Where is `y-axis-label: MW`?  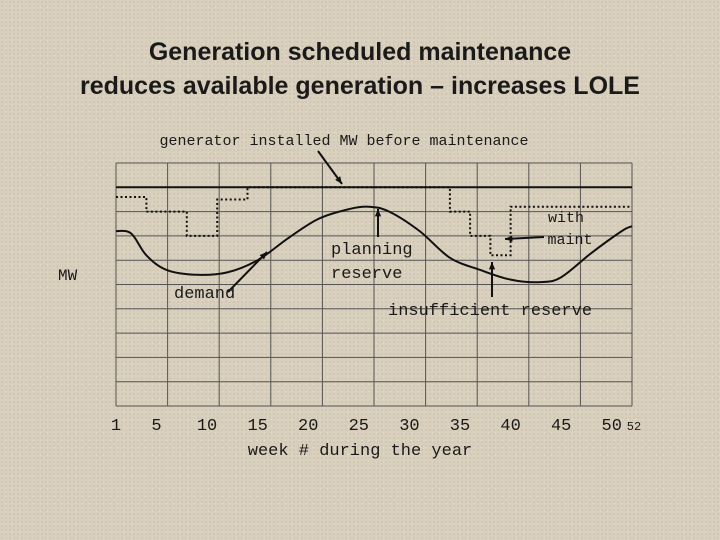 y-axis-label: MW is located at coordinates (68, 276).